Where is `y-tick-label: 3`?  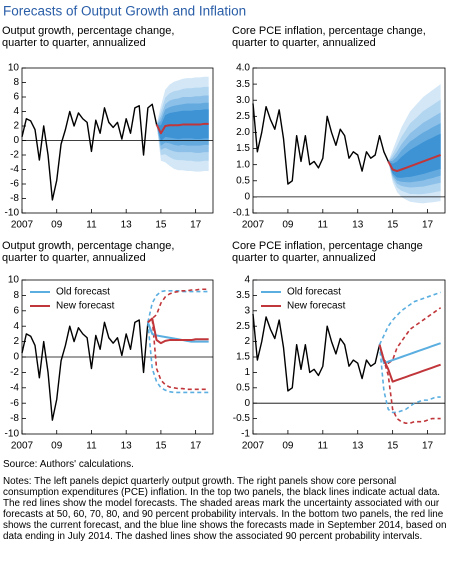 y-tick-label: 3 is located at coordinates (247, 310).